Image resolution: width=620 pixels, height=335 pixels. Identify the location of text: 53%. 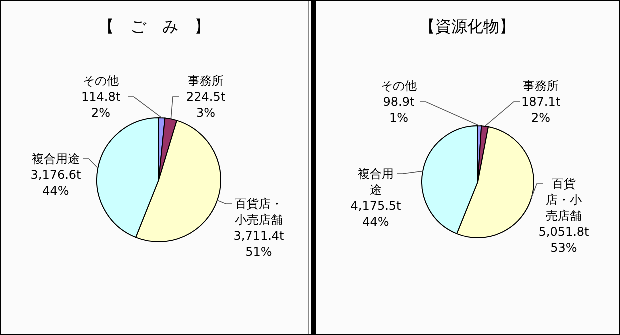
(564, 248).